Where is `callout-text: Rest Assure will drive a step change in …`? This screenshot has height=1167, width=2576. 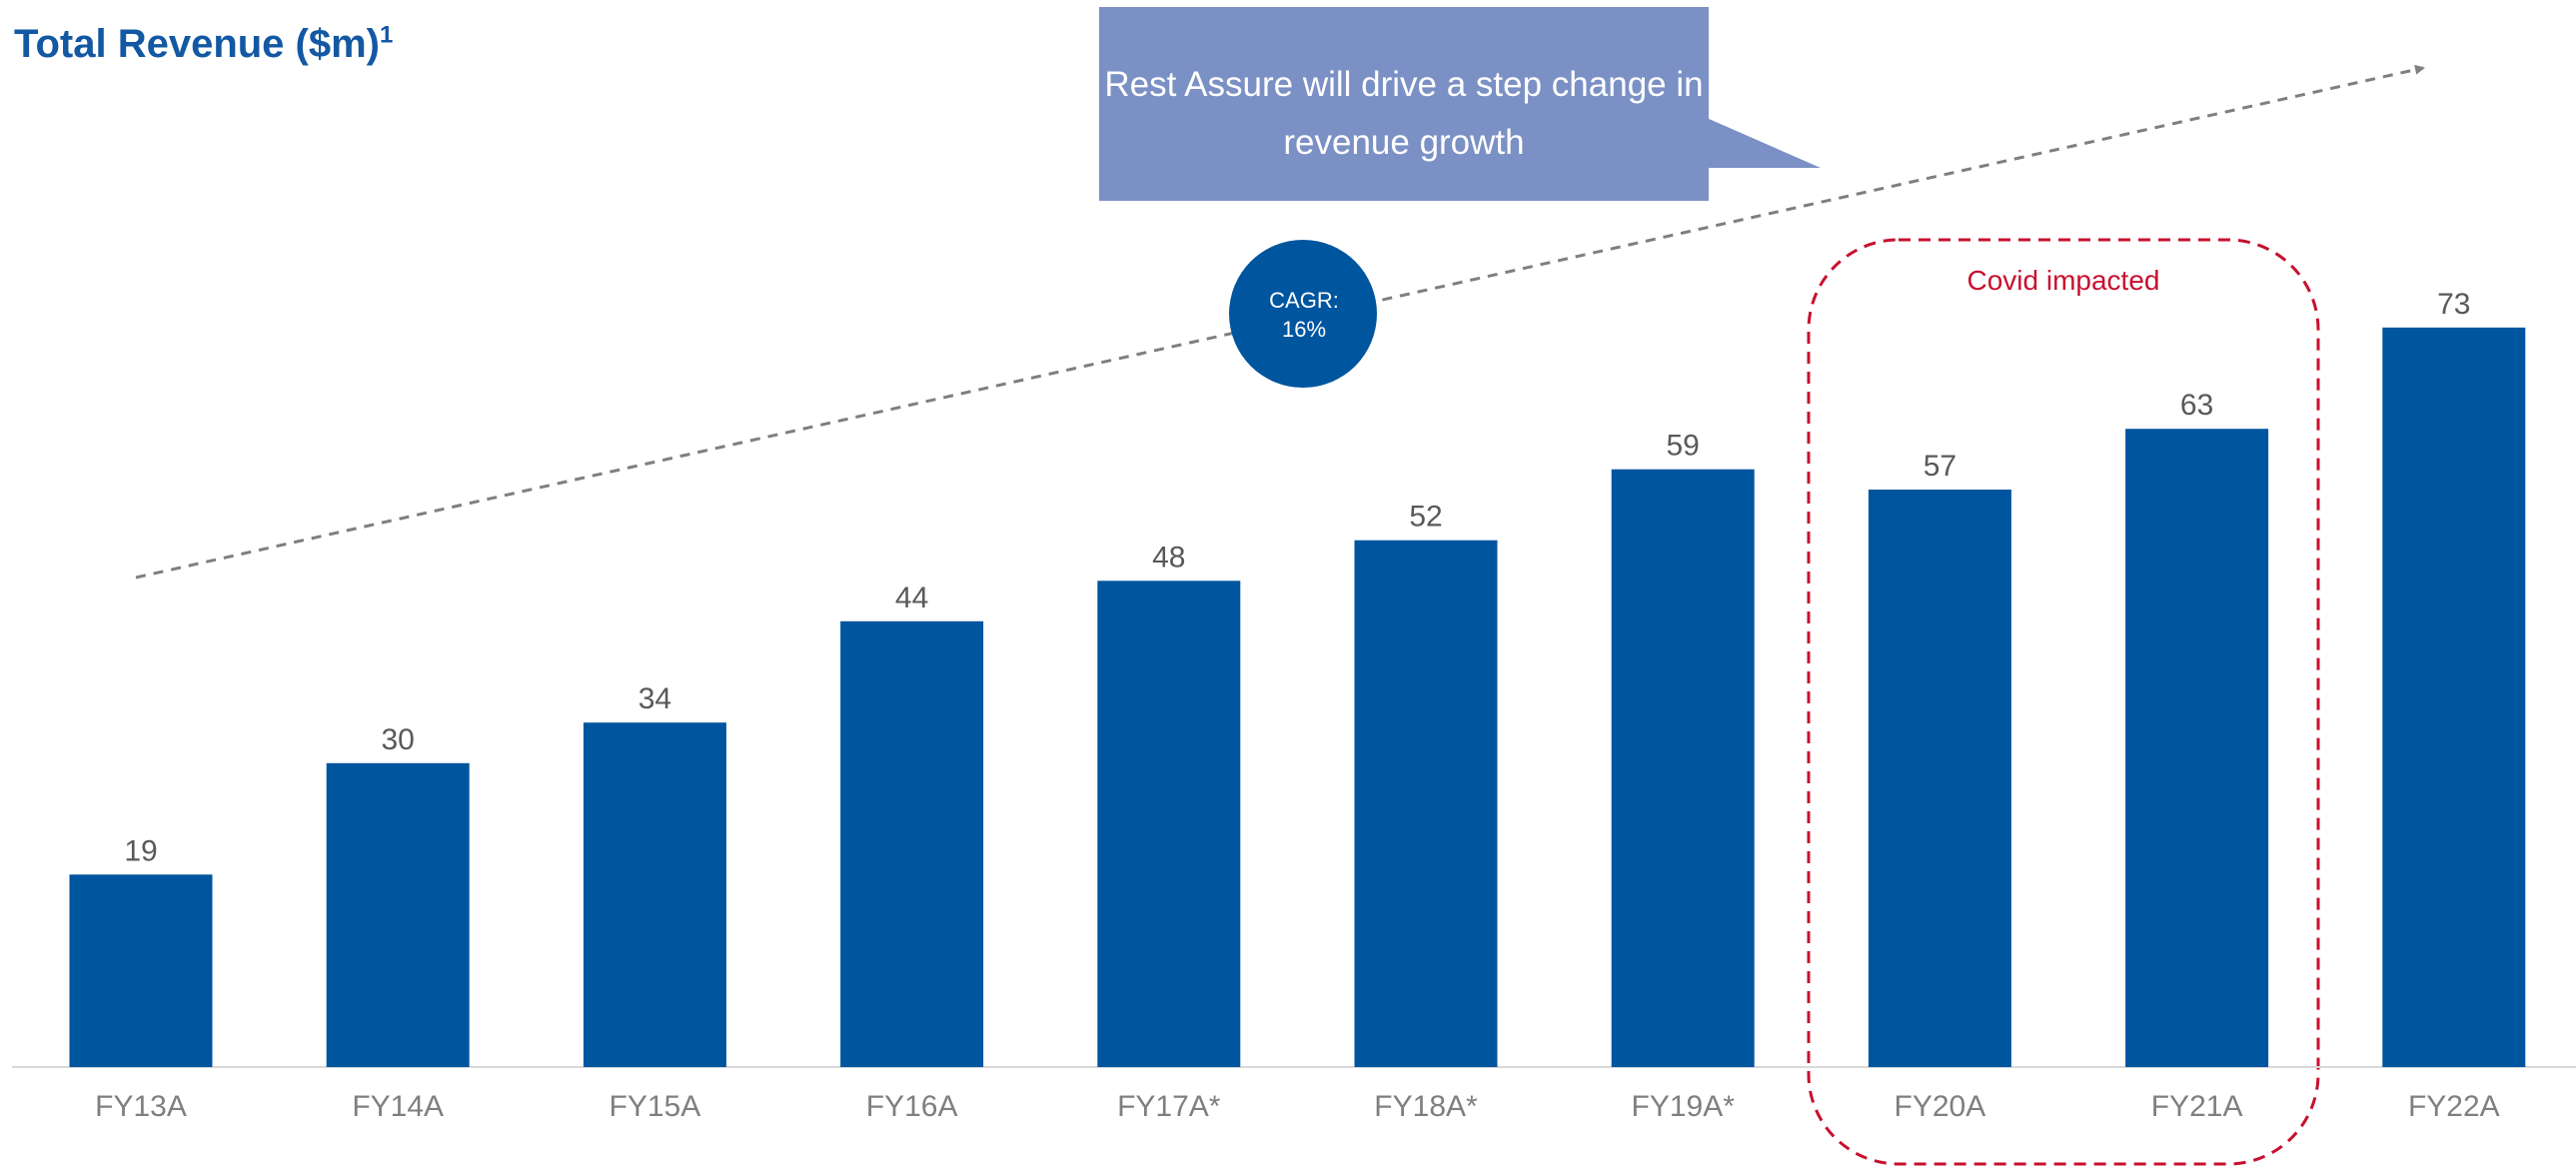
callout-text: Rest Assure will drive a step change in … is located at coordinates (1404, 114).